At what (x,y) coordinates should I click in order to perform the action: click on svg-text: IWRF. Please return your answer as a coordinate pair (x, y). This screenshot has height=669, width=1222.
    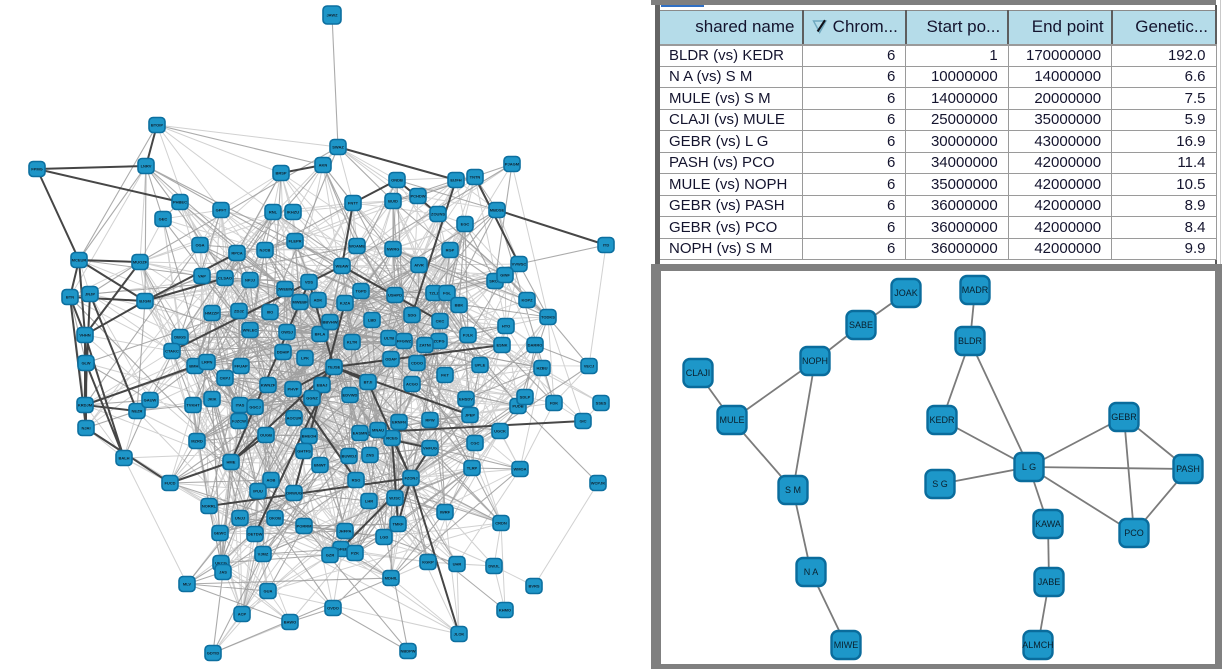
    Looking at the image, I should click on (445, 512).